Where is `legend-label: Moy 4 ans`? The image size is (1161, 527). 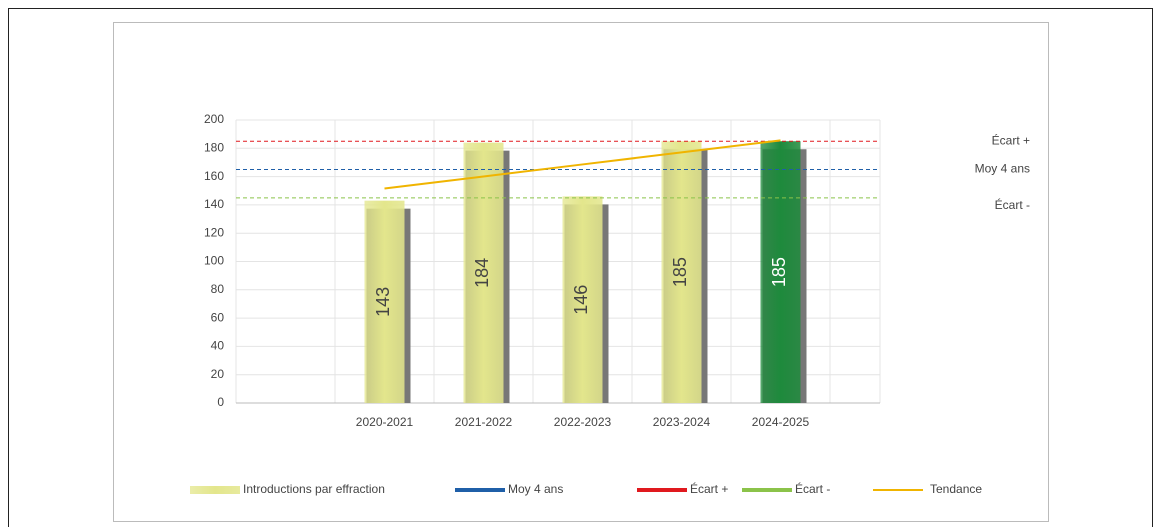 legend-label: Moy 4 ans is located at coordinates (535, 489).